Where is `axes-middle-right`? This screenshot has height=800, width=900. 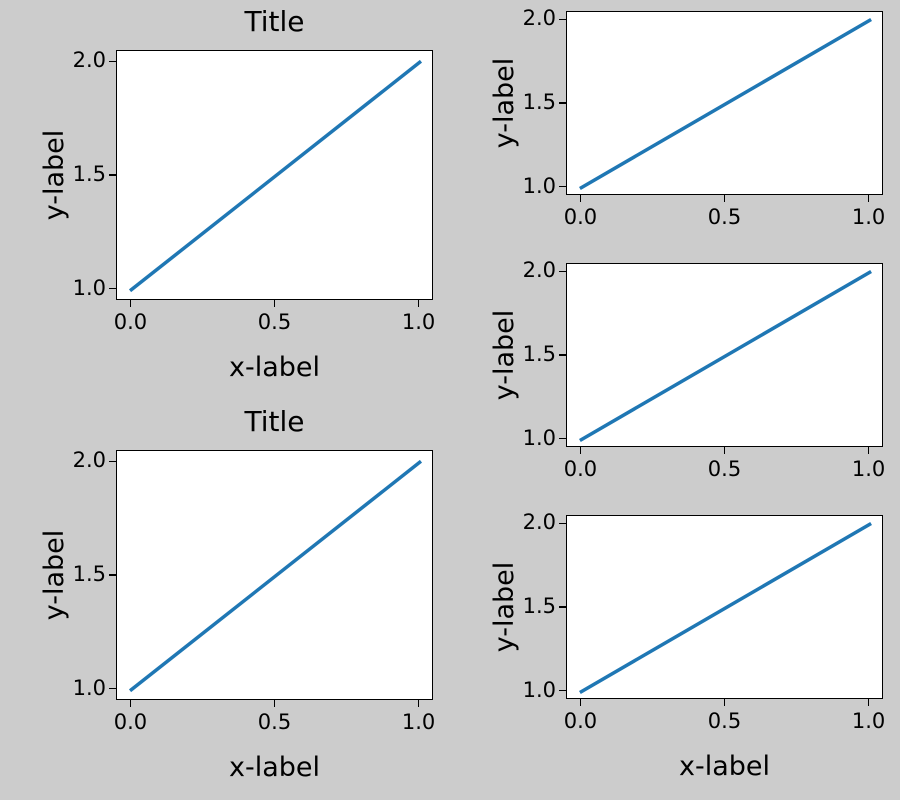
axes-middle-right is located at coordinates (724, 355).